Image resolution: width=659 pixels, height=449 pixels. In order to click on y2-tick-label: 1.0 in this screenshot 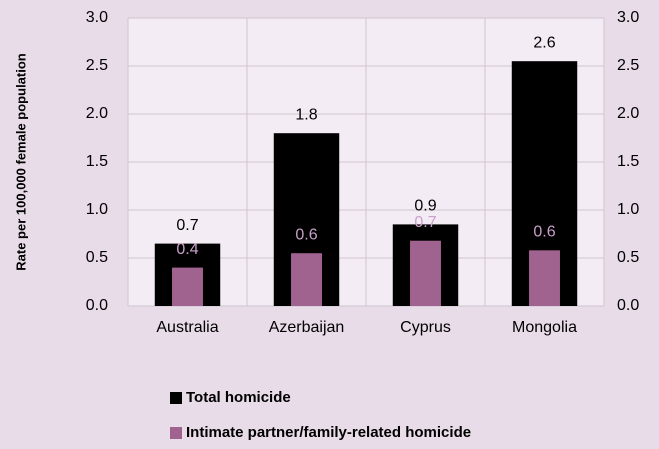, I will do `click(628, 209)`.